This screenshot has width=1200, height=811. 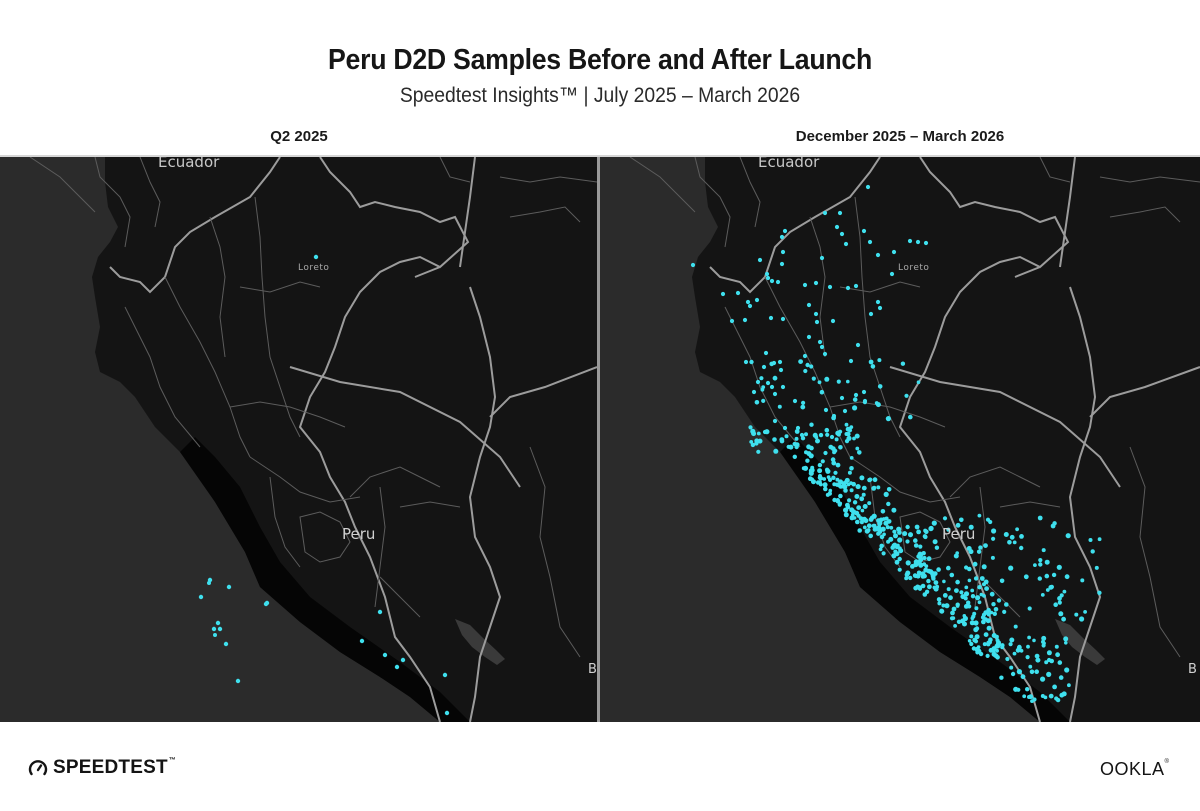 I want to click on page-title: Peru D2D Samples Before and After Launch, so click(x=600, y=60).